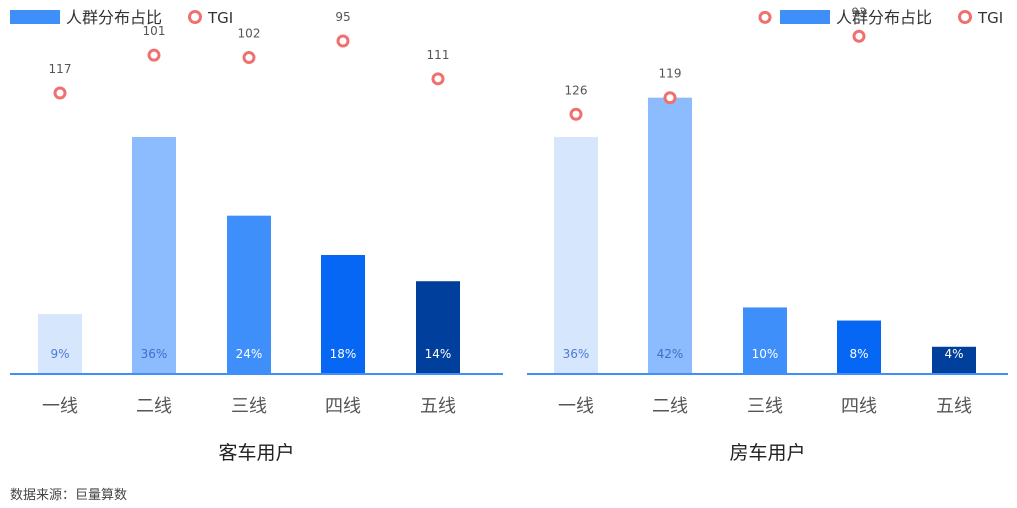  I want to click on tgi-value-label: 117, so click(60, 69).